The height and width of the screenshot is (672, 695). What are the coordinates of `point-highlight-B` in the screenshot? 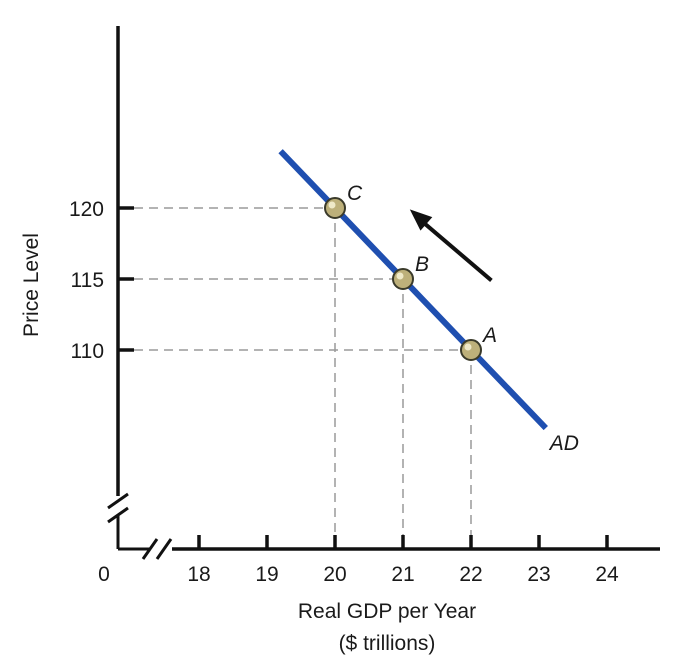 It's located at (400, 276).